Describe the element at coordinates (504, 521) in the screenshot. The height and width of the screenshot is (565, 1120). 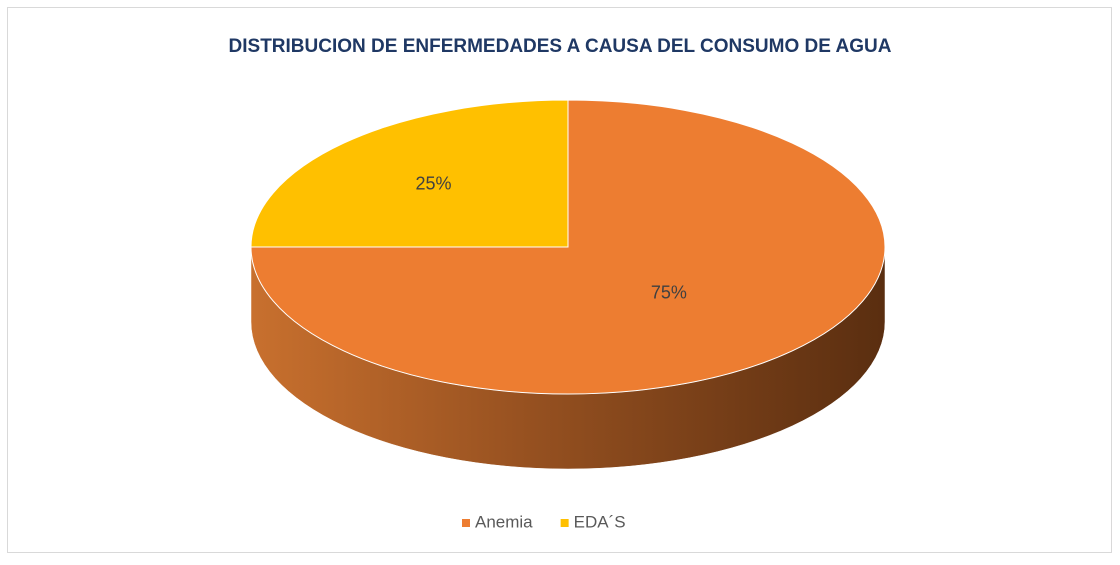
I see `legend-label: Anemia` at that location.